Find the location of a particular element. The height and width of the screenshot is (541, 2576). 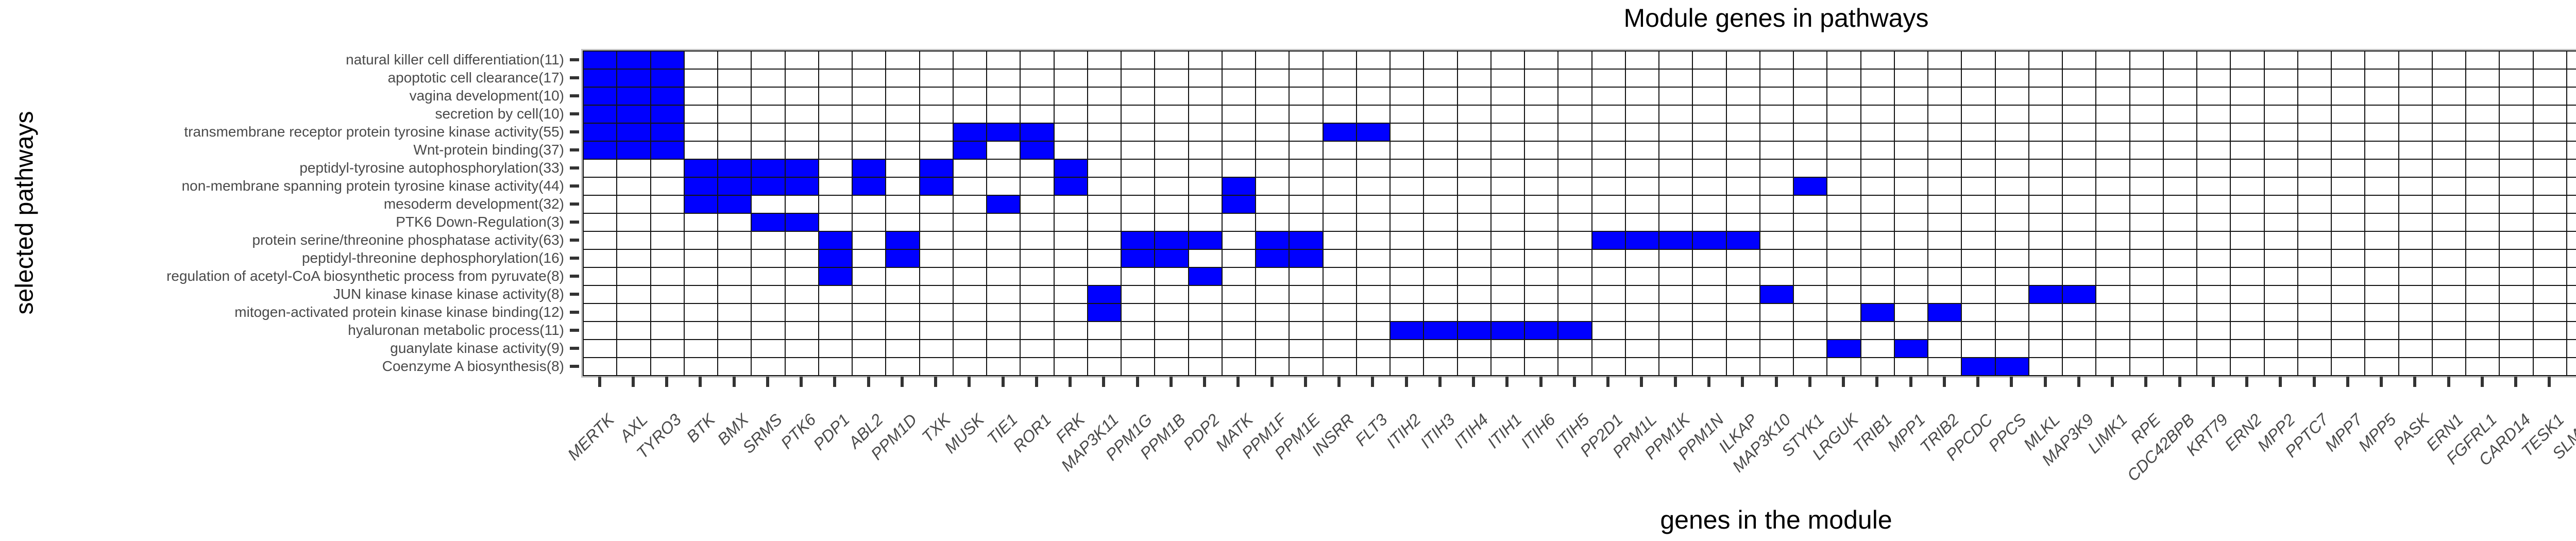

gene-label: FLT3 is located at coordinates (1371, 430).